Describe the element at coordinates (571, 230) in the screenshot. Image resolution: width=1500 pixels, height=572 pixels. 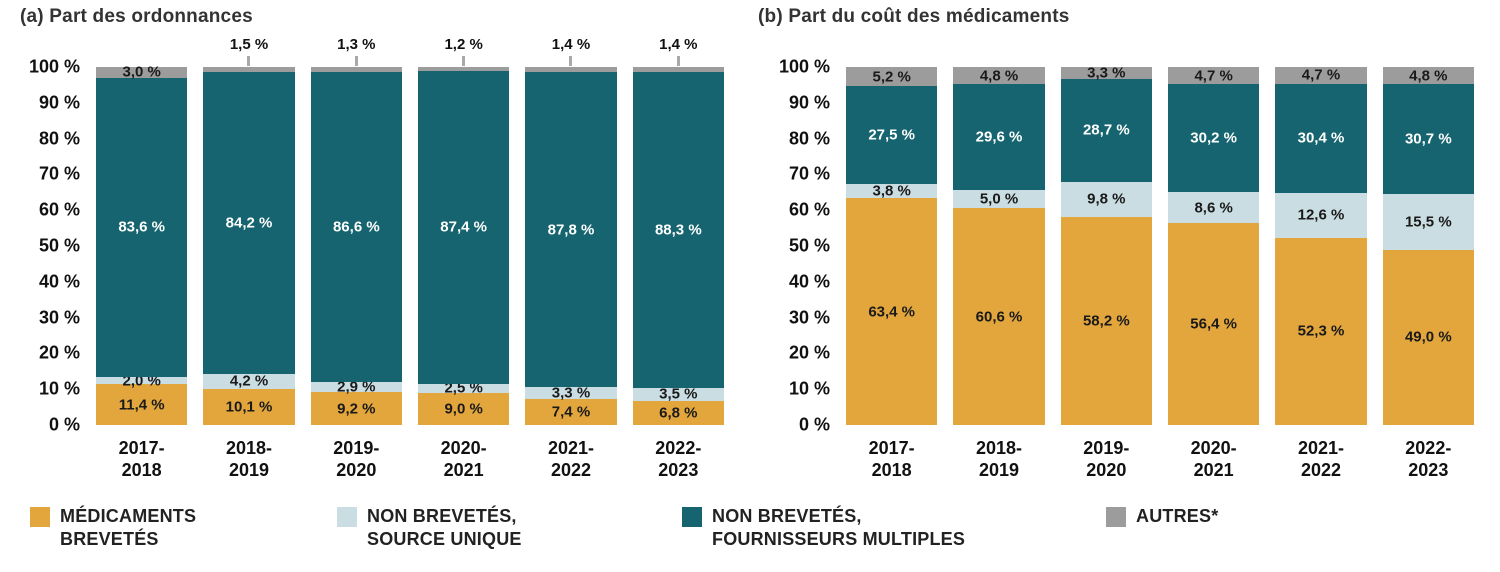
I see `segment-label: 87,8 %` at that location.